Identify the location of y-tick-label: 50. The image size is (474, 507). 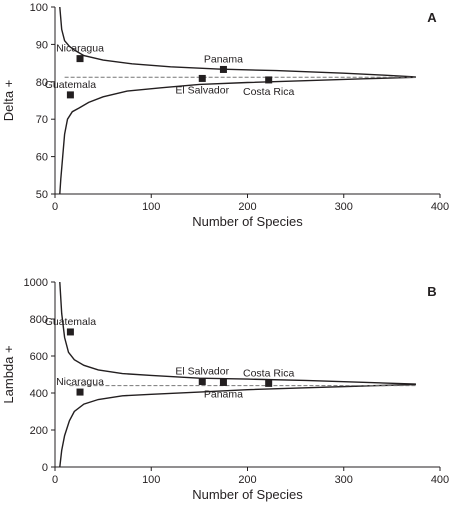
(42, 195).